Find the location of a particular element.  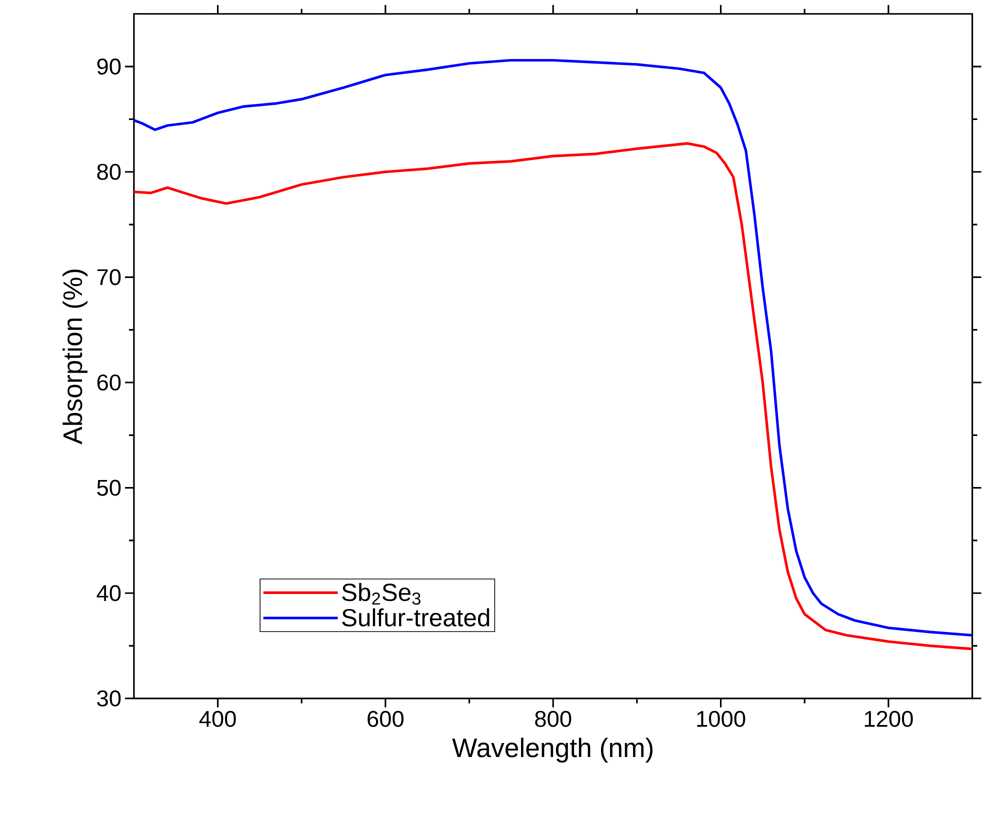

x-tick-label: 1000 is located at coordinates (721, 718).